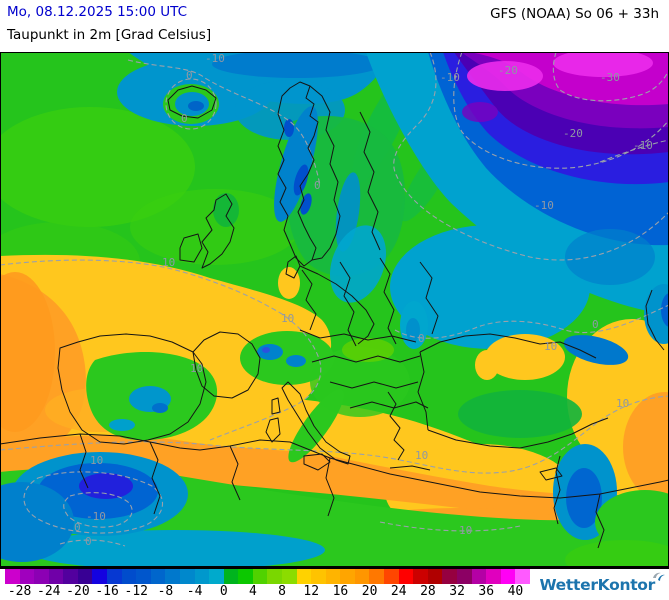 The image size is (669, 600). What do you see at coordinates (49, 591) in the screenshot?
I see `legend-tick-label: -24` at bounding box center [49, 591].